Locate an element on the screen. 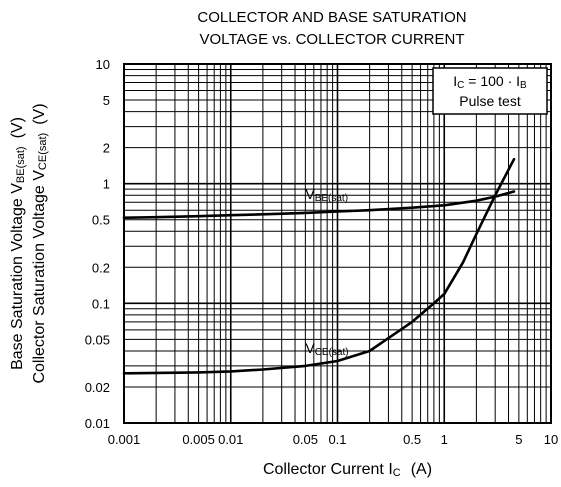  series-line-vbe-sat is located at coordinates (319, 204).